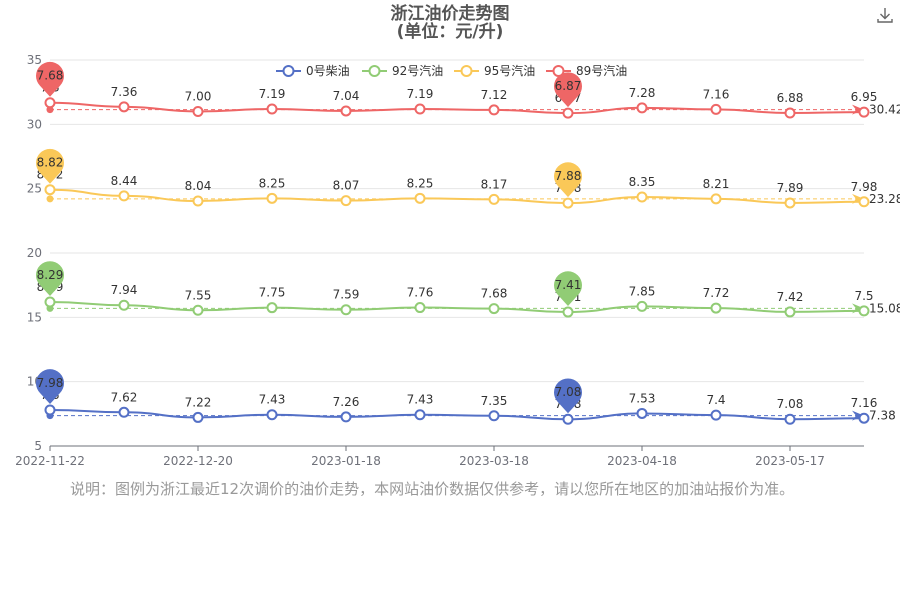 Image resolution: width=900 pixels, height=600 pixels. I want to click on y-tick-label: 25, so click(34, 189).